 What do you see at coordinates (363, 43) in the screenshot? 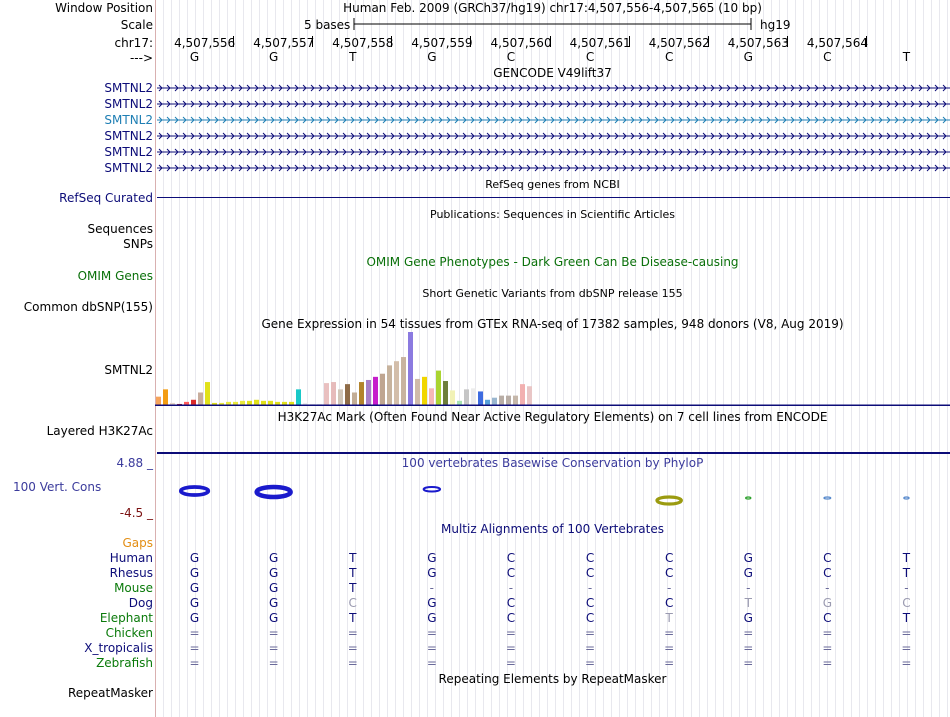
I see `position-tick-label: 4,507,558` at bounding box center [363, 43].